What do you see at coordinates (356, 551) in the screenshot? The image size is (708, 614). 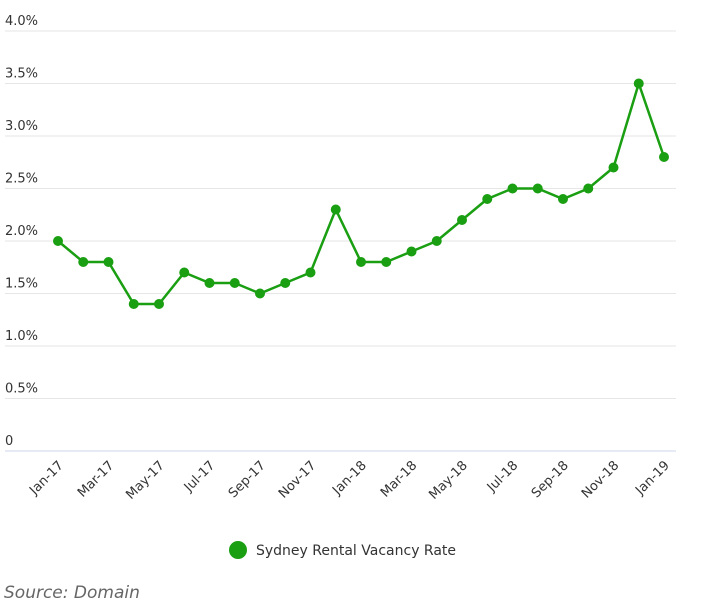 I see `legend-label: Sydney Rental Vacancy Rate` at bounding box center [356, 551].